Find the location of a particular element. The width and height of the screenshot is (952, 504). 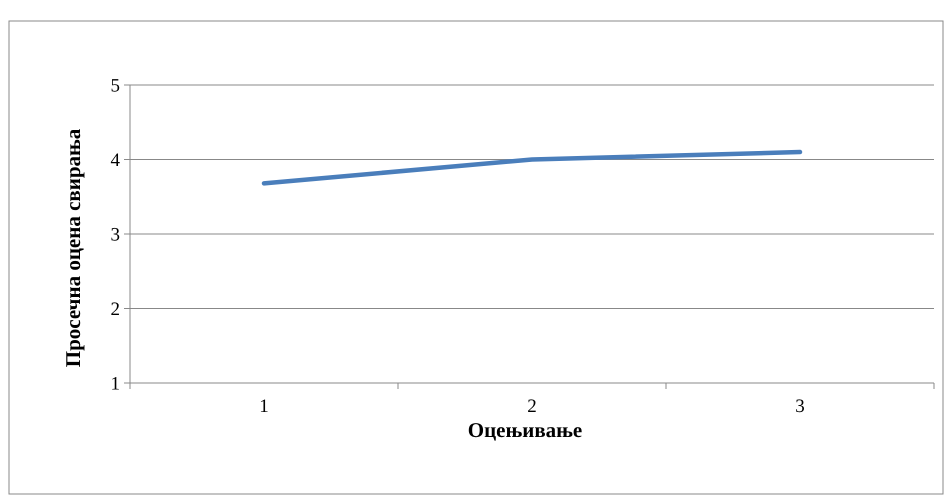

y-tick-label: 2 is located at coordinates (115, 309).